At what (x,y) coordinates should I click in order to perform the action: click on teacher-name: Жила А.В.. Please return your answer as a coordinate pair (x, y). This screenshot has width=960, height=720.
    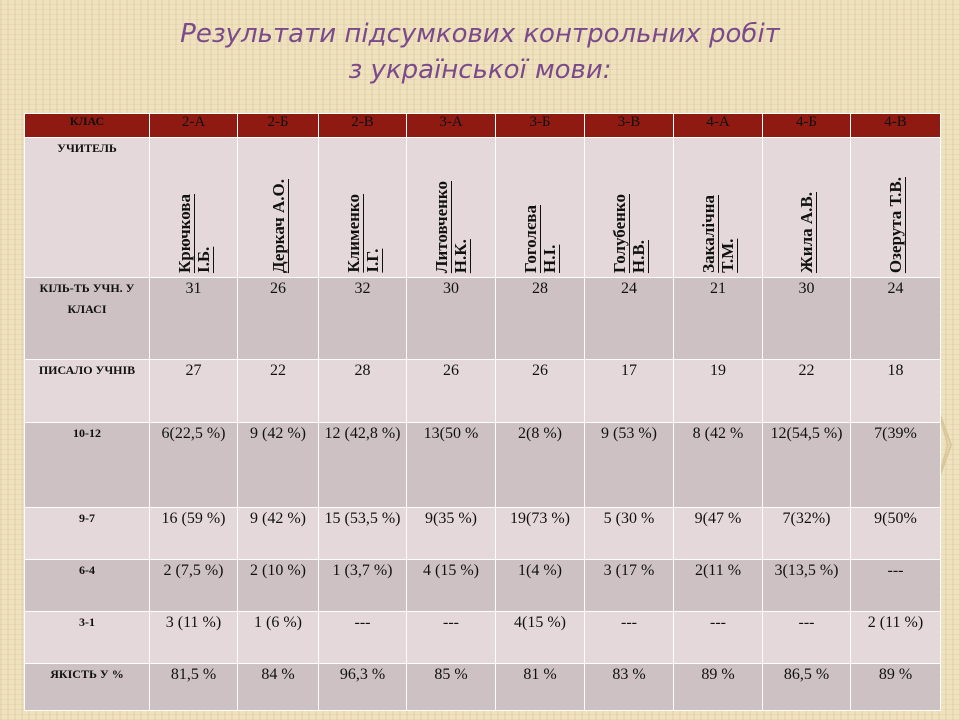
    Looking at the image, I should click on (806, 232).